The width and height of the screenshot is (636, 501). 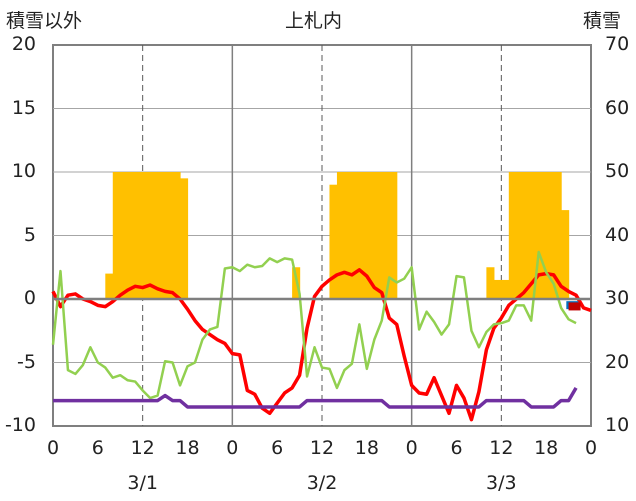 What do you see at coordinates (314, 21) in the screenshot?
I see `chart-title: 上札内` at bounding box center [314, 21].